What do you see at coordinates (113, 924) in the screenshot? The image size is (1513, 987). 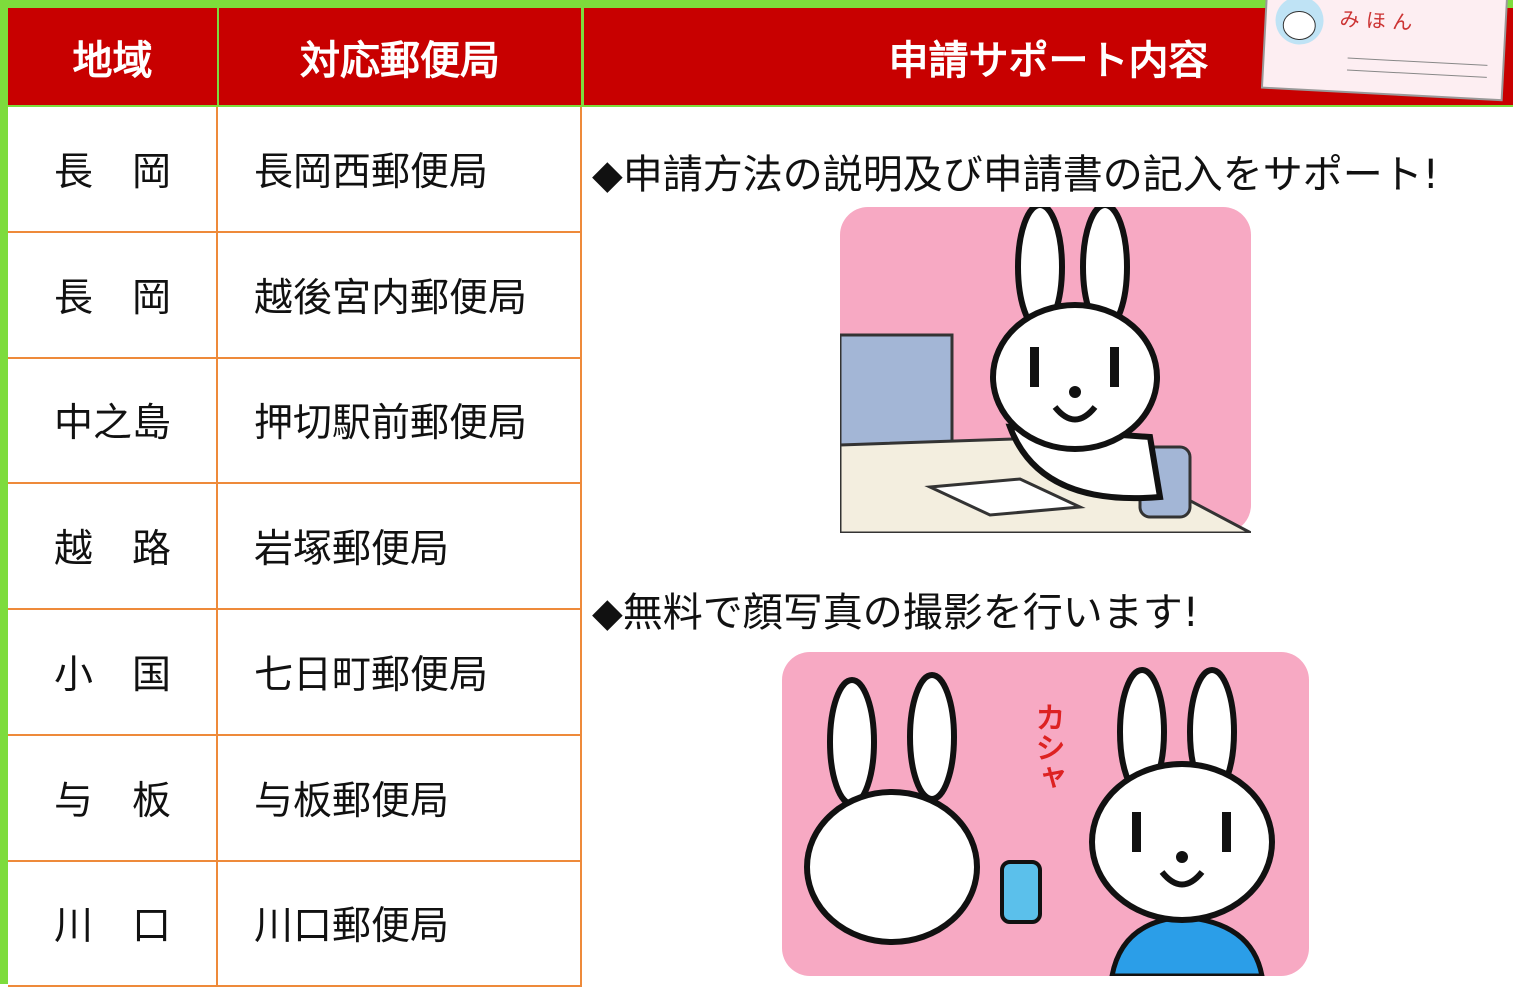 I see `region-cell: 川 口` at bounding box center [113, 924].